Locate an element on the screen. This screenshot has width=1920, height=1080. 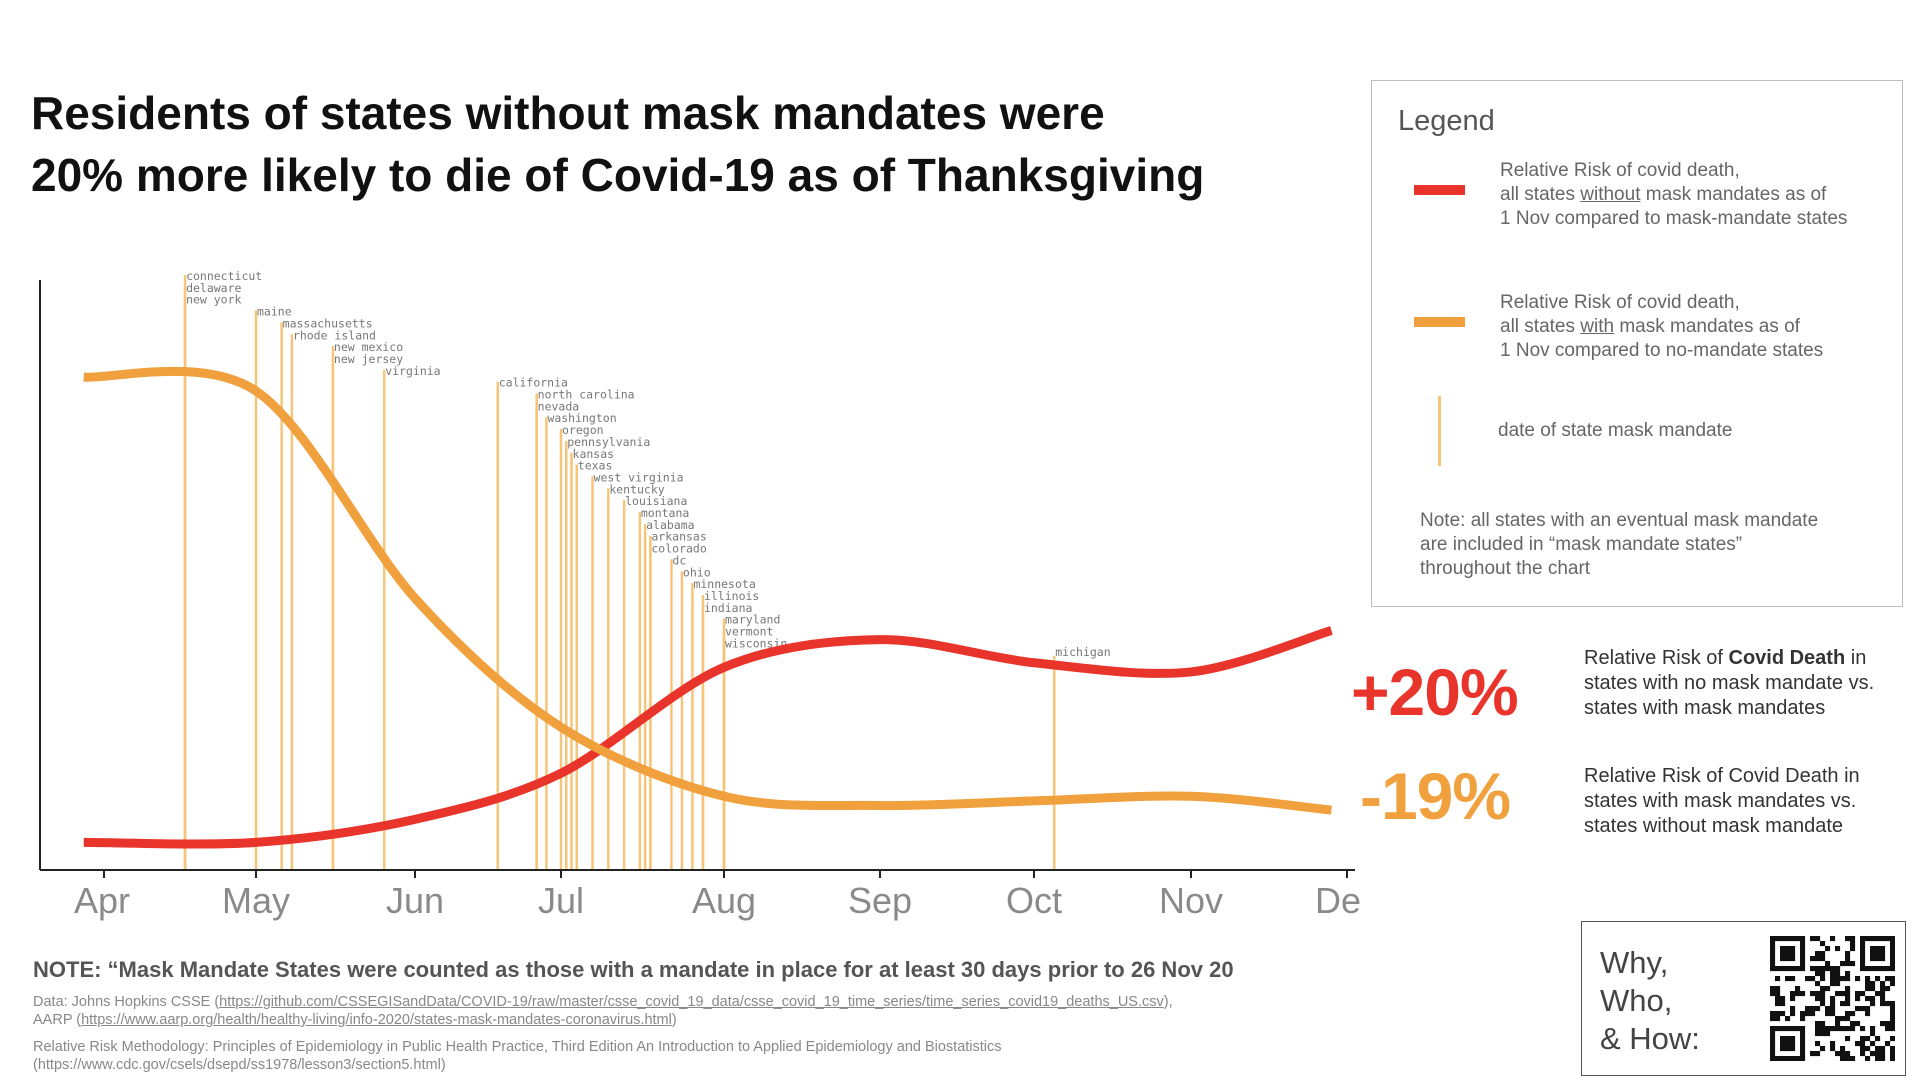
x-tick-label-apr: Apr is located at coordinates (102, 900).